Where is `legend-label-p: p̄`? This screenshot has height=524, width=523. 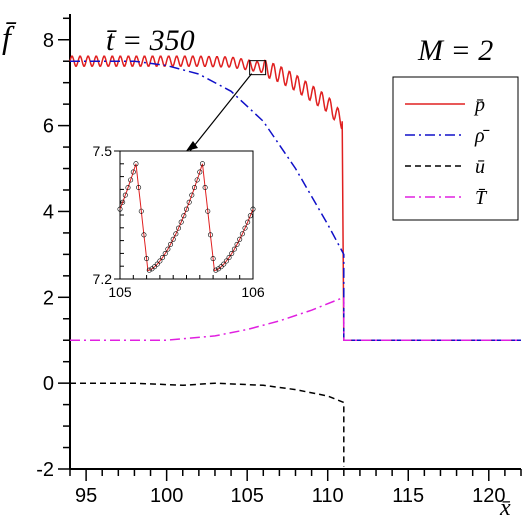 legend-label-p: p̄ is located at coordinates (479, 105).